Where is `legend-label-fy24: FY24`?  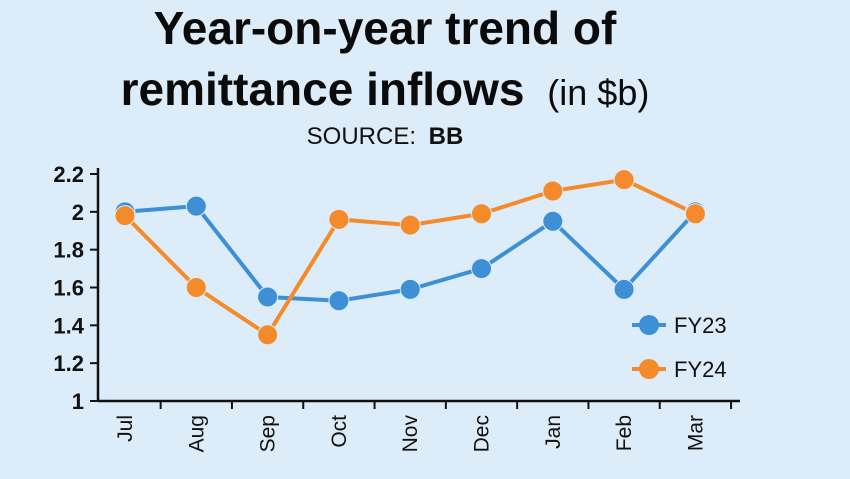 legend-label-fy24: FY24 is located at coordinates (700, 369).